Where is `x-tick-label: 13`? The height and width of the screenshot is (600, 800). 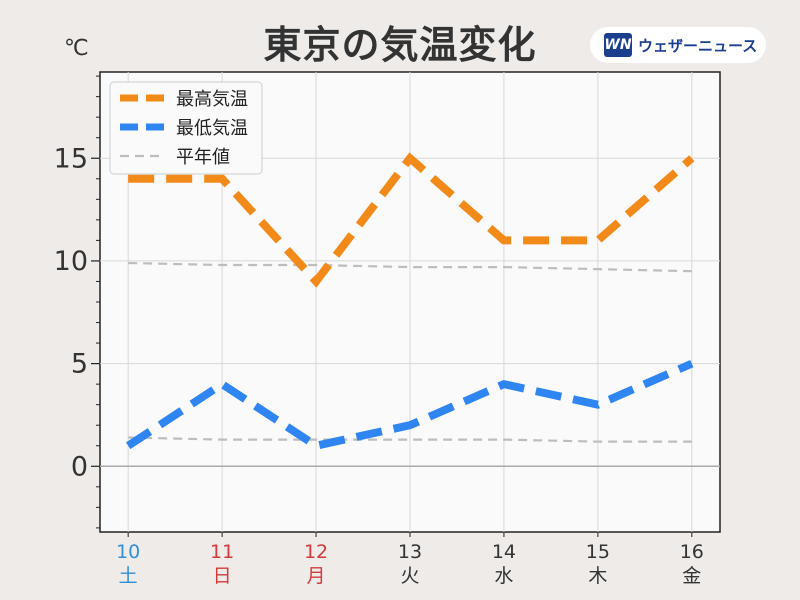
x-tick-label: 13 is located at coordinates (410, 552).